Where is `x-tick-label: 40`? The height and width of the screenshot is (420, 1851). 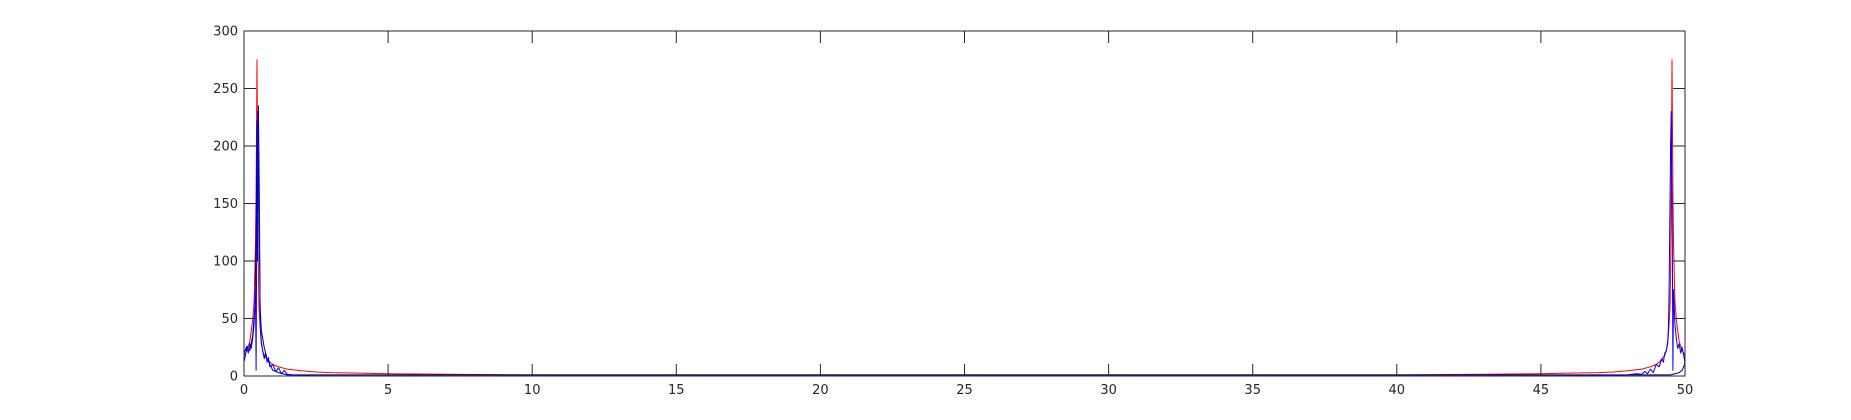 x-tick-label: 40 is located at coordinates (1397, 390).